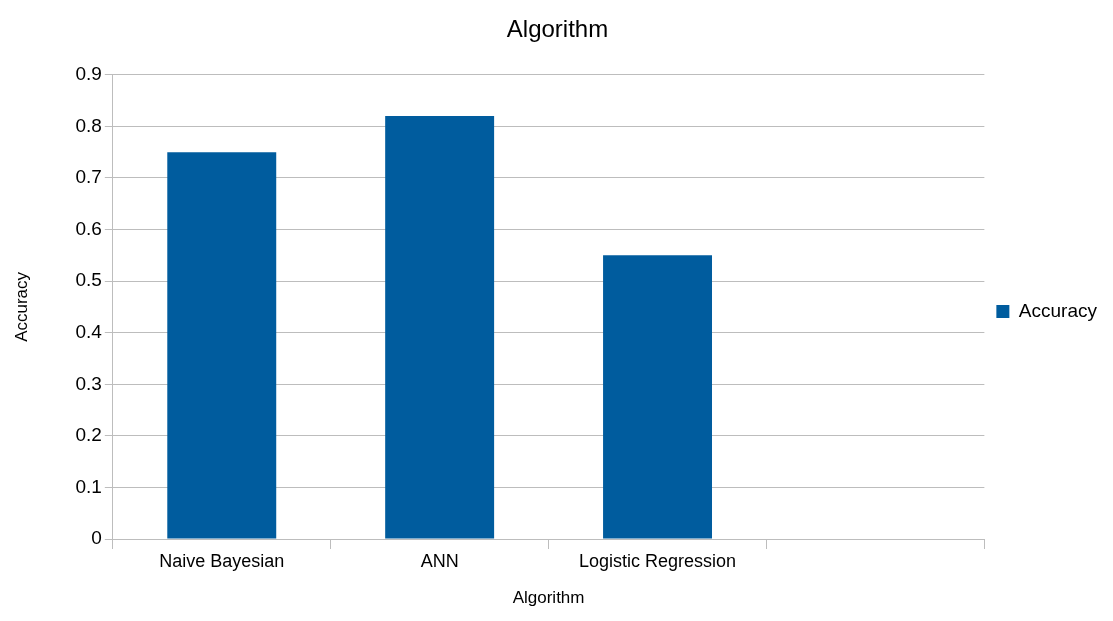  Describe the element at coordinates (88, 125) in the screenshot. I see `y-tick-label: 0.8` at that location.